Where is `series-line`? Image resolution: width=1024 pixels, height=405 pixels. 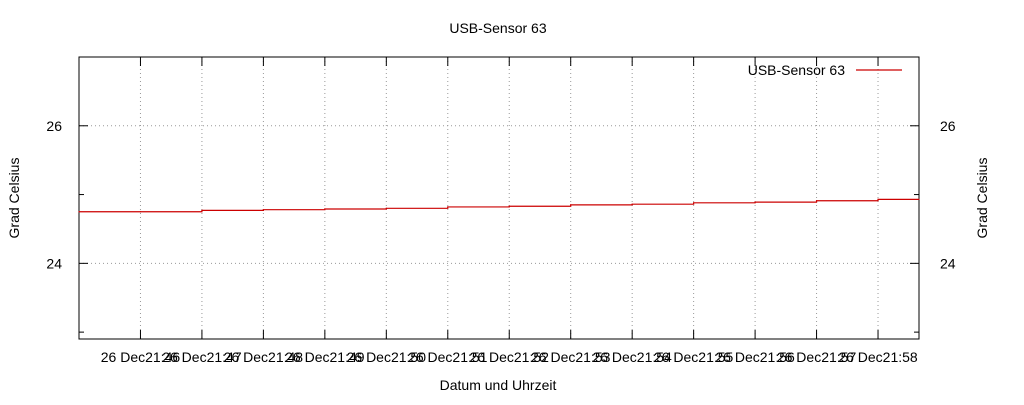 series-line is located at coordinates (499, 205).